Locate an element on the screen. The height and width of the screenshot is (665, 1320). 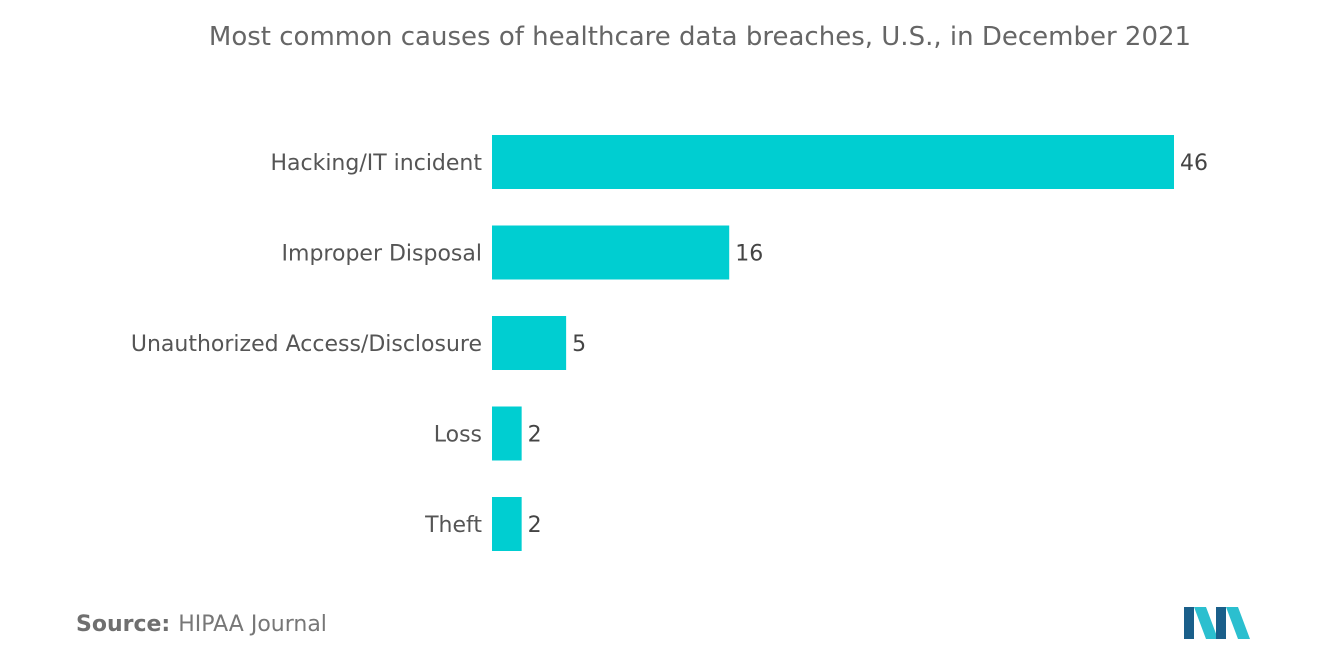
source-label: Source: is located at coordinates (123, 624).